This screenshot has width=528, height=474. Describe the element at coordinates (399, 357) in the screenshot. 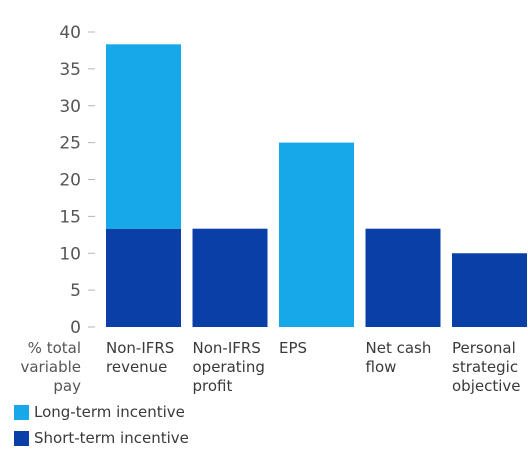

I see `x-category-label: Net cash flow` at that location.